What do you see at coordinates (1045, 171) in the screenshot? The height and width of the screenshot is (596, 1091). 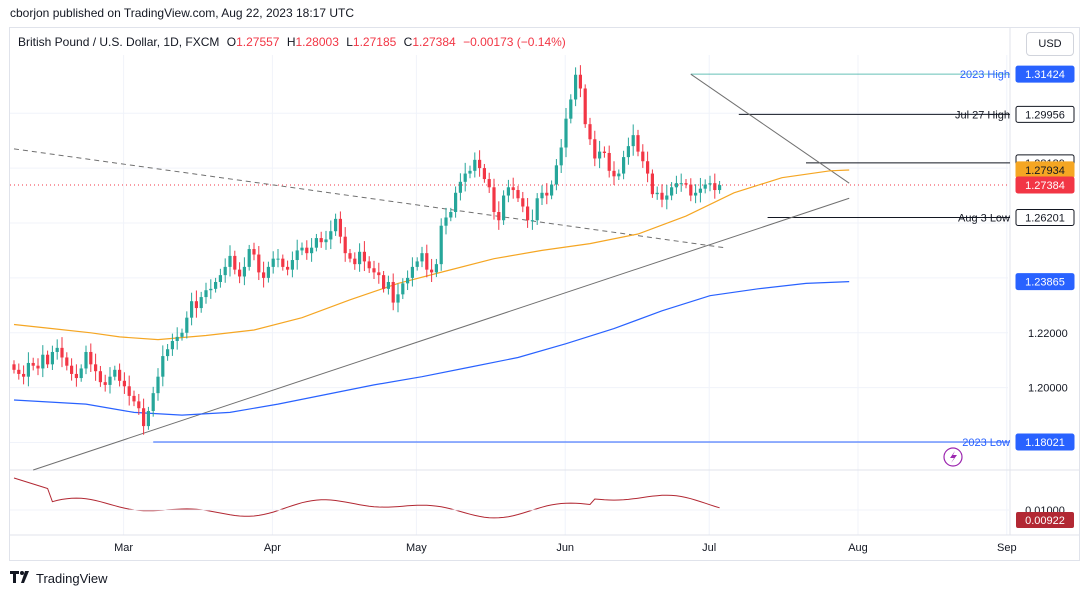 I see `price-tag-label: 1.27934` at bounding box center [1045, 171].